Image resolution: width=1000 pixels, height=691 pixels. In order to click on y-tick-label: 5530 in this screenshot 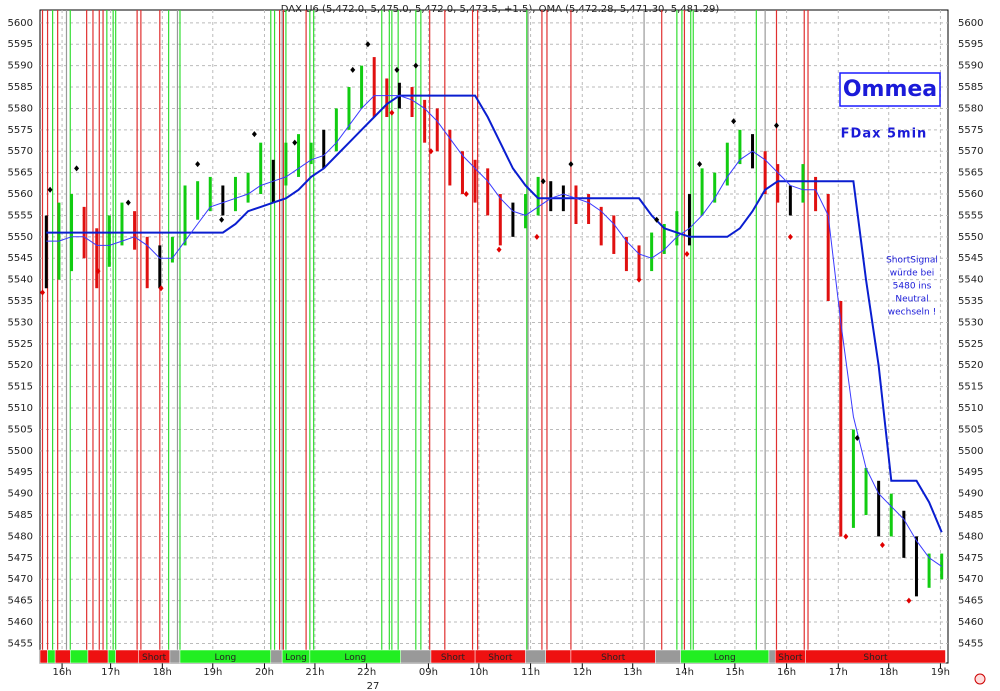, I will do `click(20, 322)`.